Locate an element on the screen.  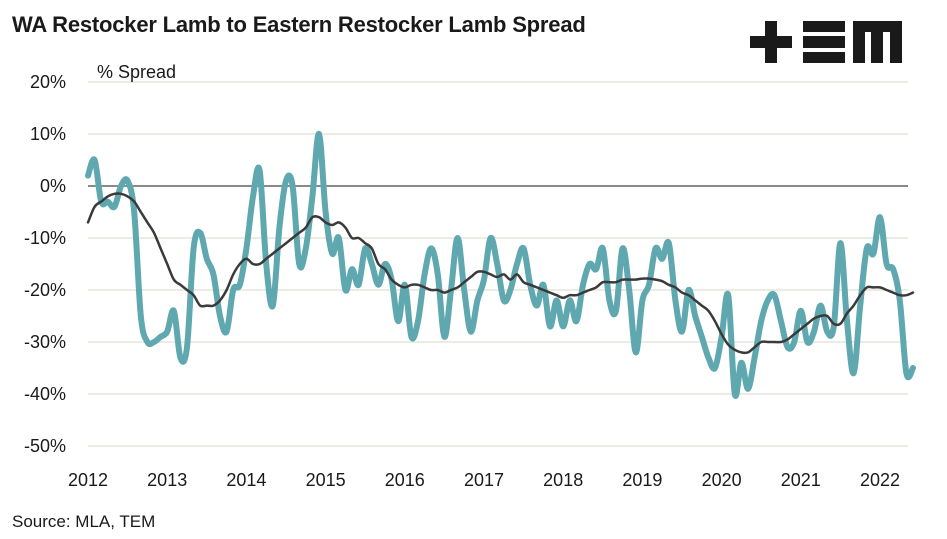
x-tick-label: 2022 is located at coordinates (880, 480).